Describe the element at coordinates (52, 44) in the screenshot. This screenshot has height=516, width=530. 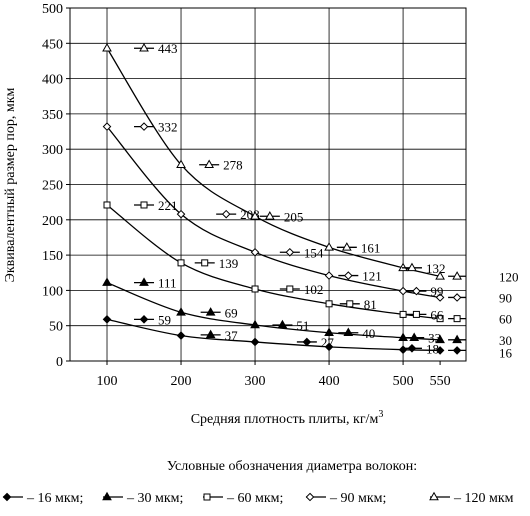
I see `y-tick-label: 450` at that location.